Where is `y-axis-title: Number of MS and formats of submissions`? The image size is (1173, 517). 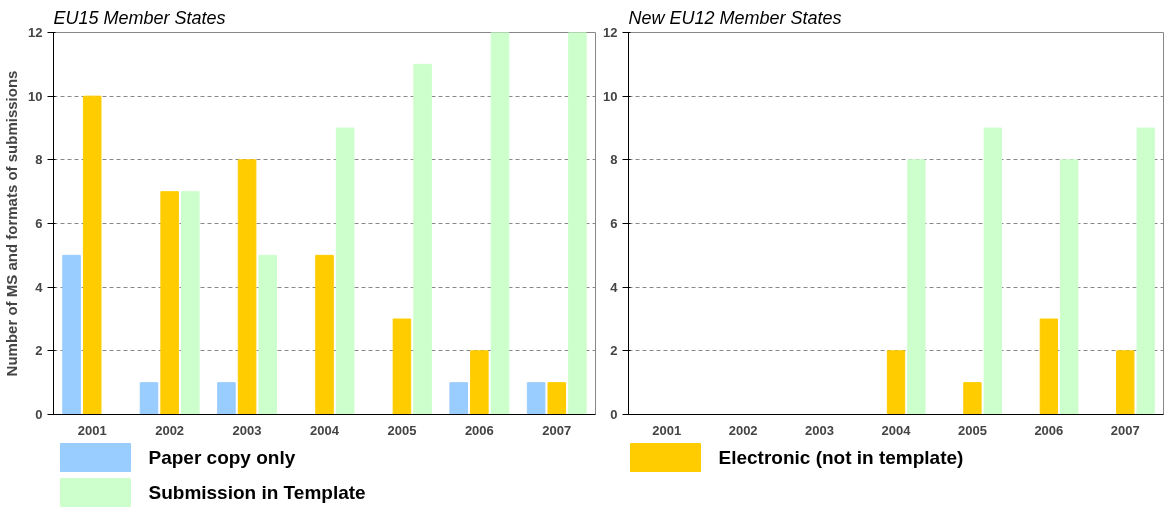
y-axis-title: Number of MS and formats of submissions is located at coordinates (12, 223).